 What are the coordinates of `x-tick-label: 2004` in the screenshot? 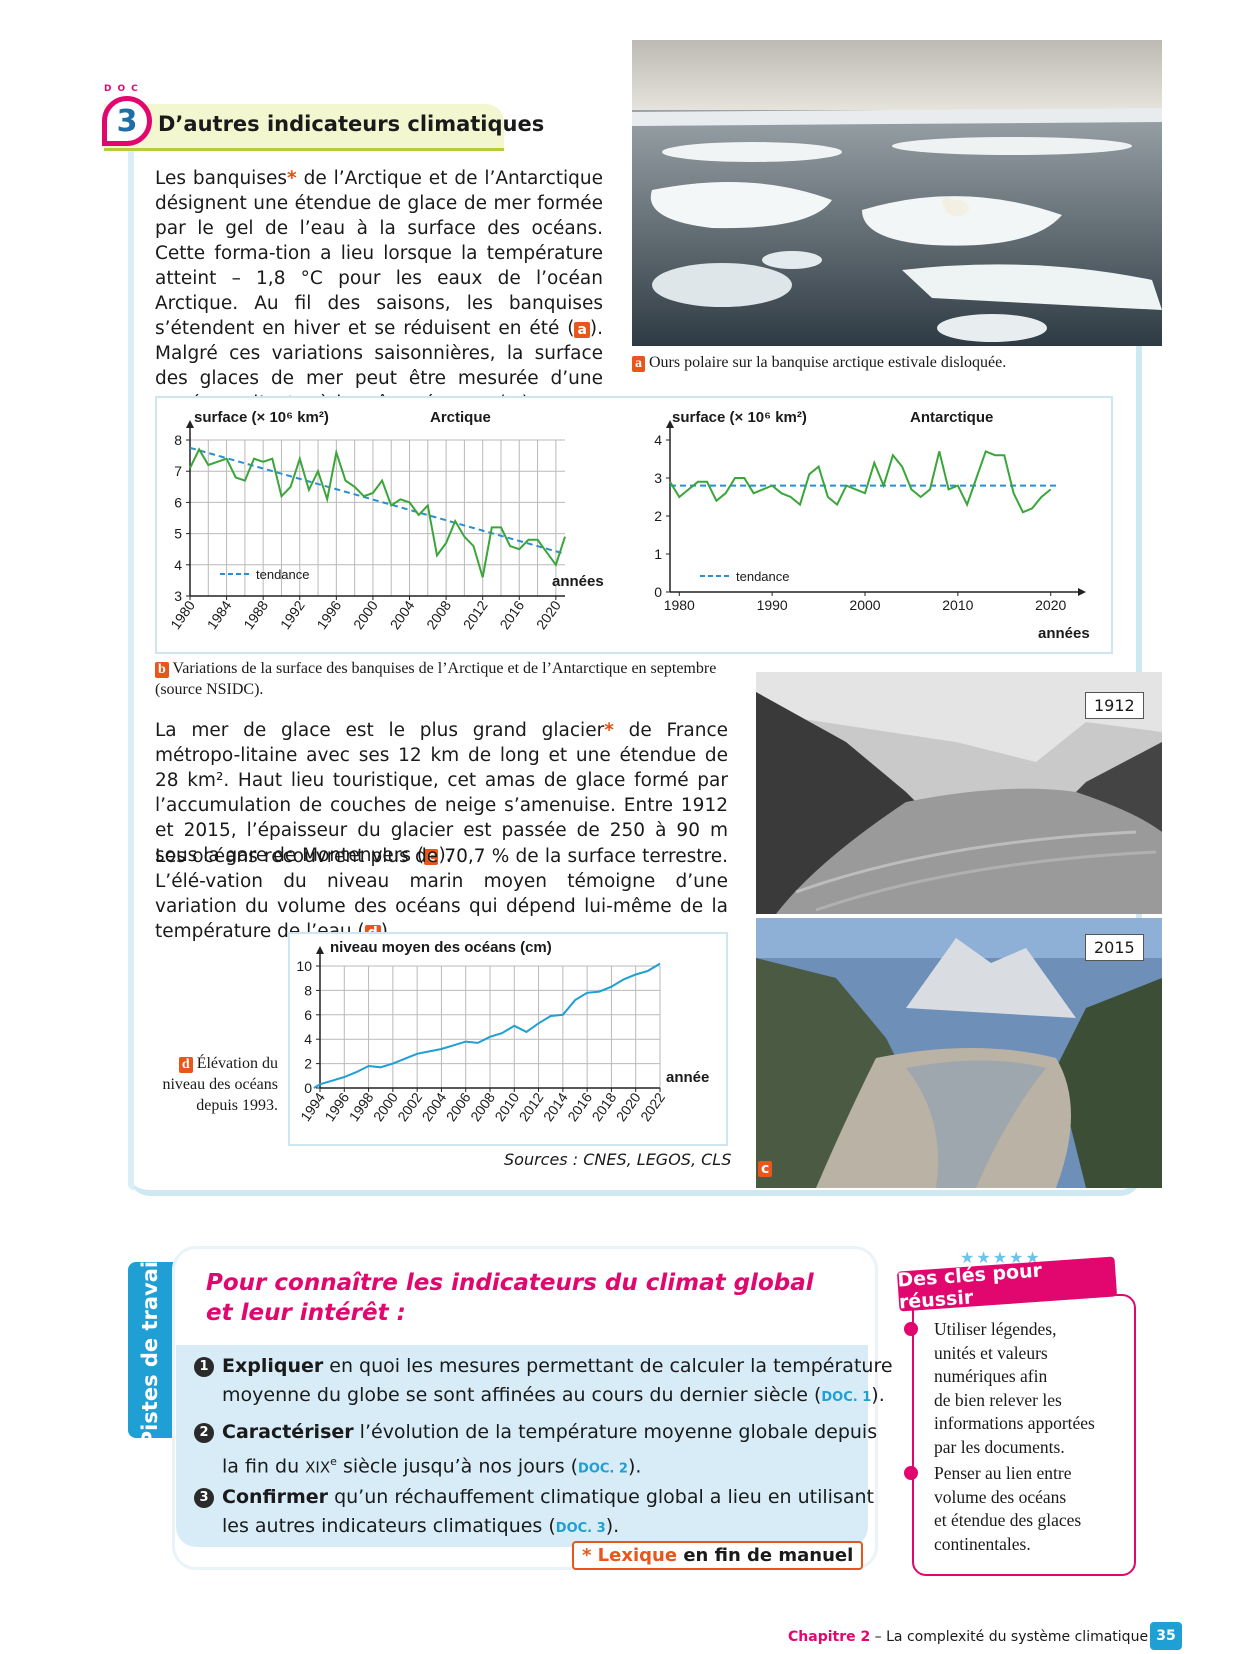 It's located at (402, 614).